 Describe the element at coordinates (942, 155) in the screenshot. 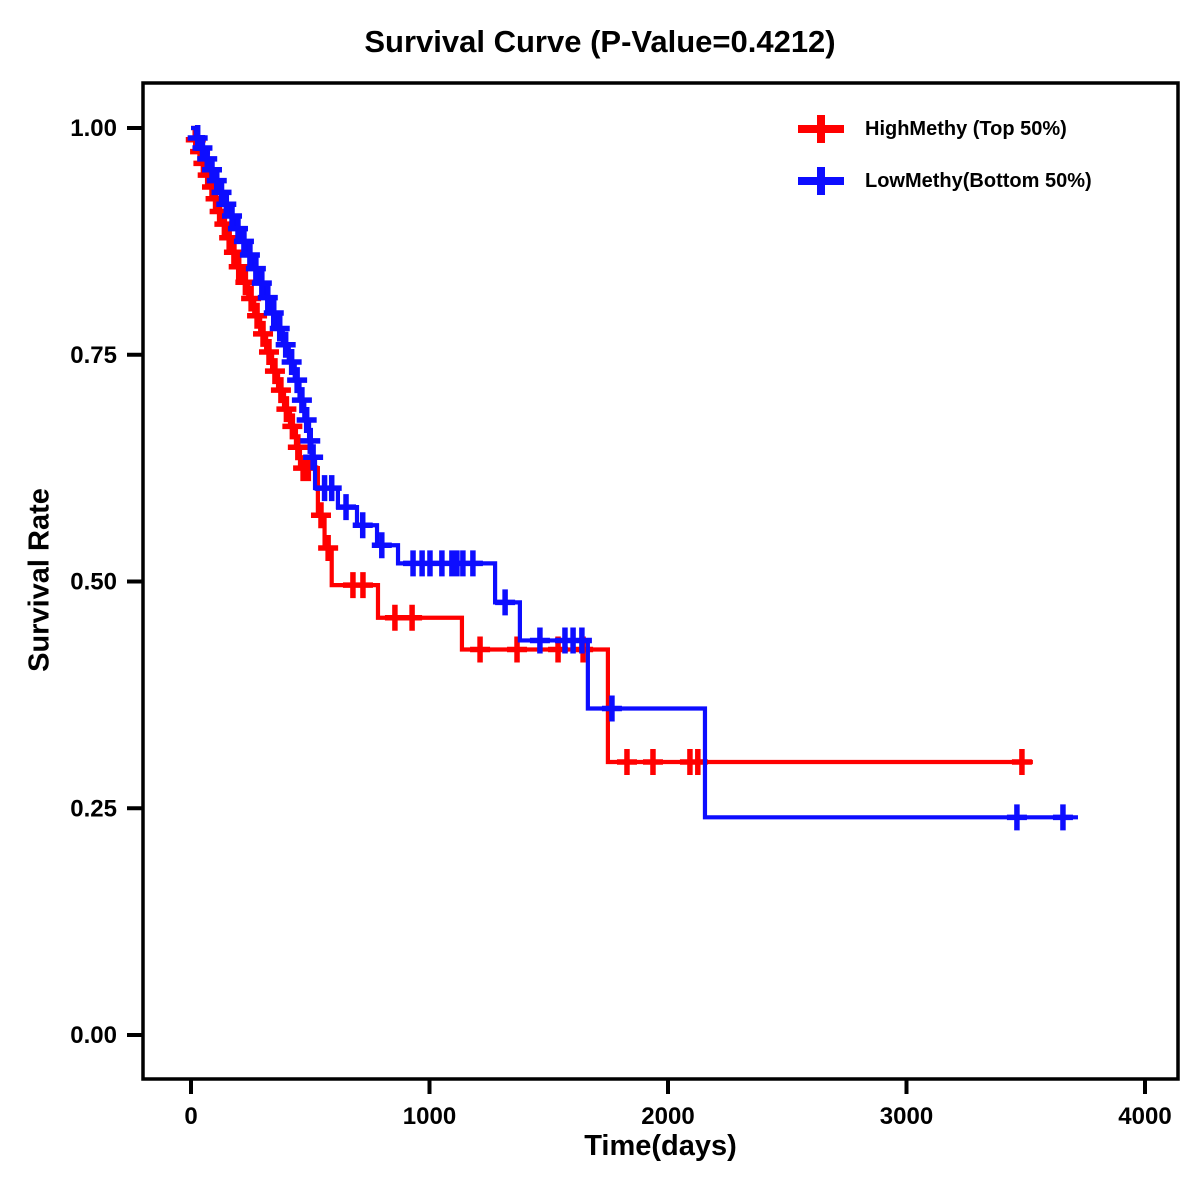

I see `legend: HighMethy (Top 50%) LowMethy(Bottom 50%)` at that location.